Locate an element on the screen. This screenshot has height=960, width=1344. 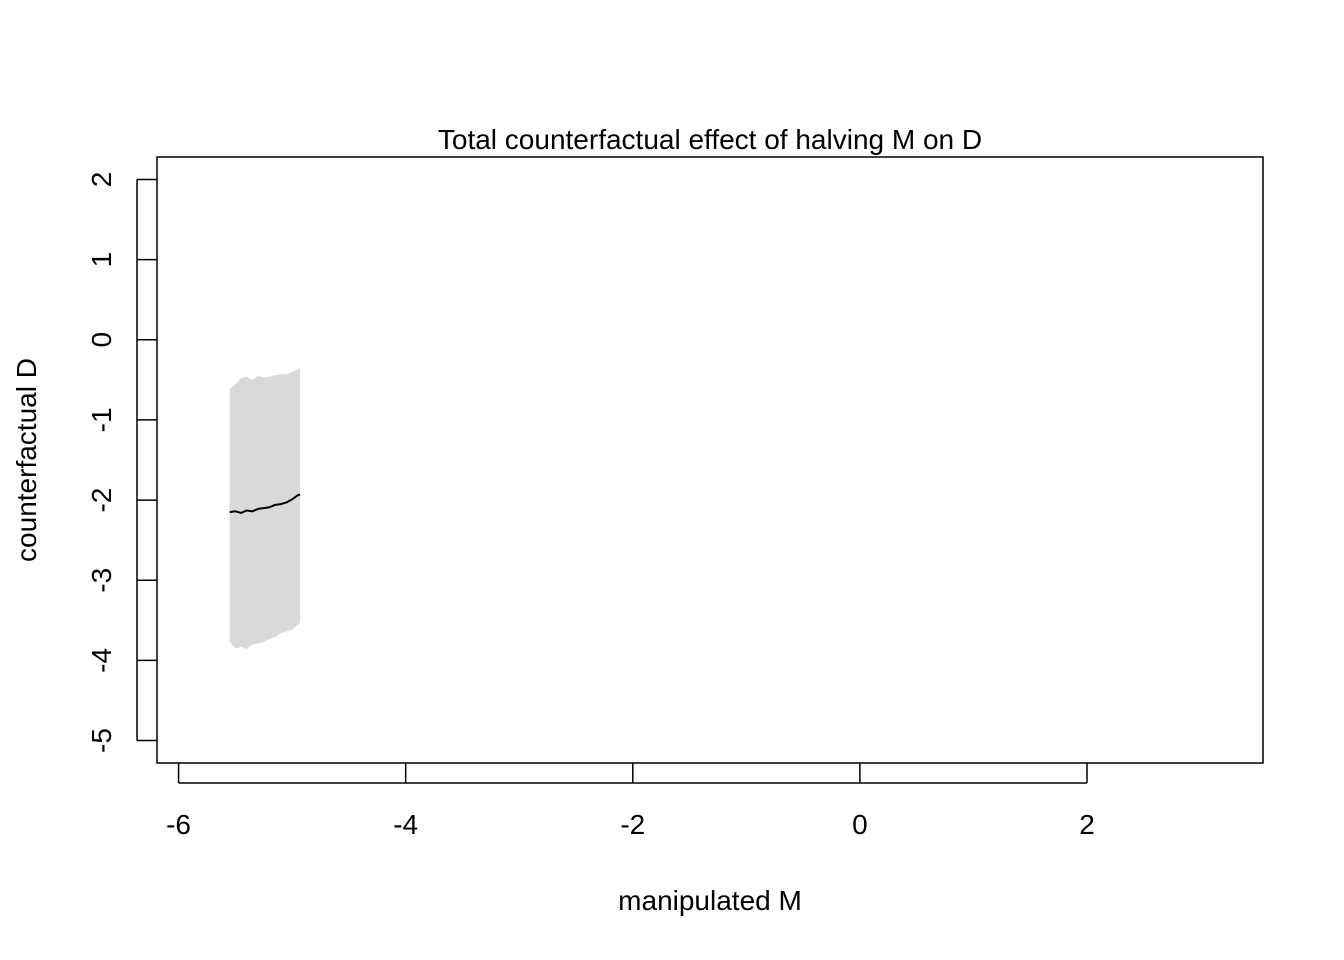
y-tick-label: -1 is located at coordinates (101, 419).